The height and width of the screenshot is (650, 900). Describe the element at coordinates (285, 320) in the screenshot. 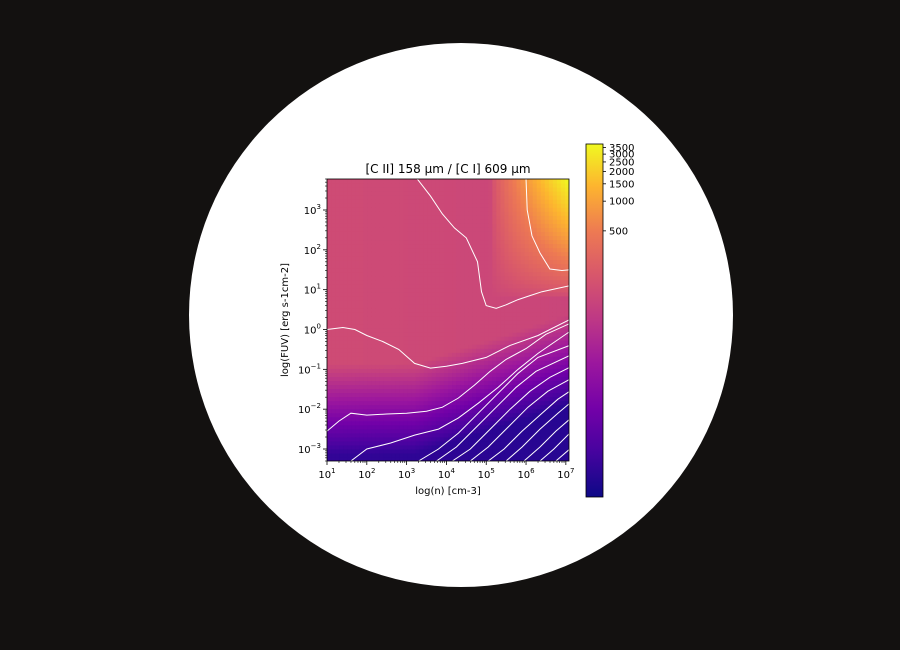

I see `y-axis-label: log(FUV) [erg s-1cm-2]` at that location.